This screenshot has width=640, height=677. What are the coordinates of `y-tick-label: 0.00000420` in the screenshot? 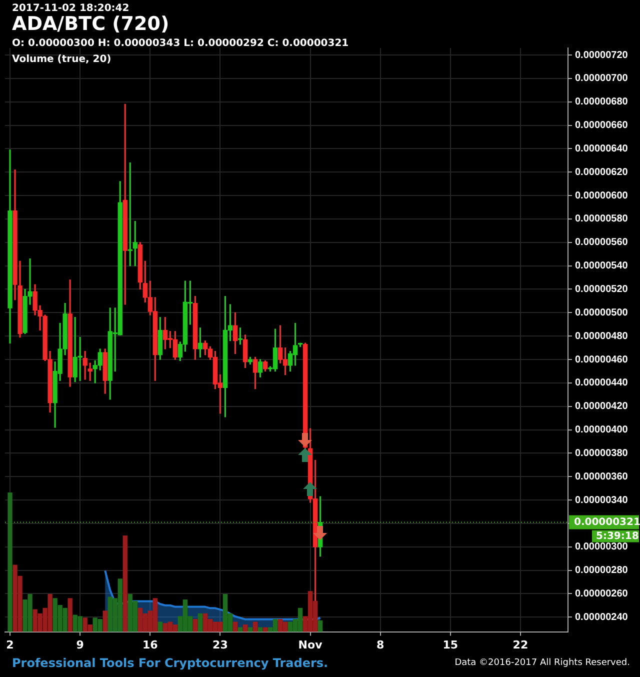 It's located at (601, 406).